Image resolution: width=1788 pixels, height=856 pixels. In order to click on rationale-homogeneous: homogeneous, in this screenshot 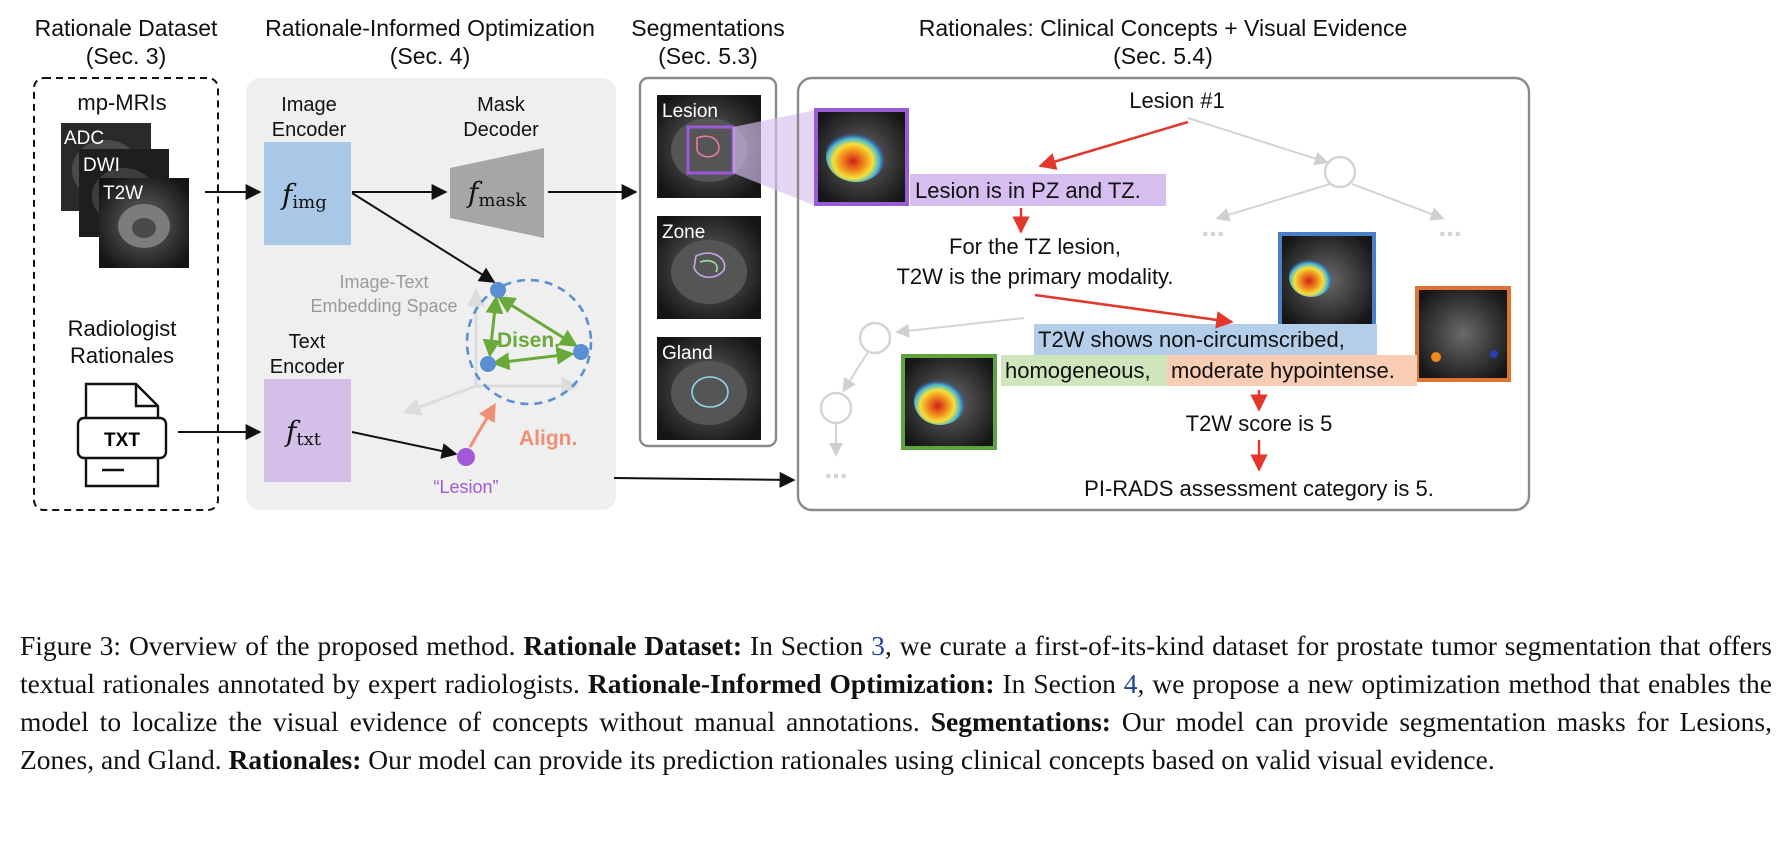, I will do `click(1078, 370)`.